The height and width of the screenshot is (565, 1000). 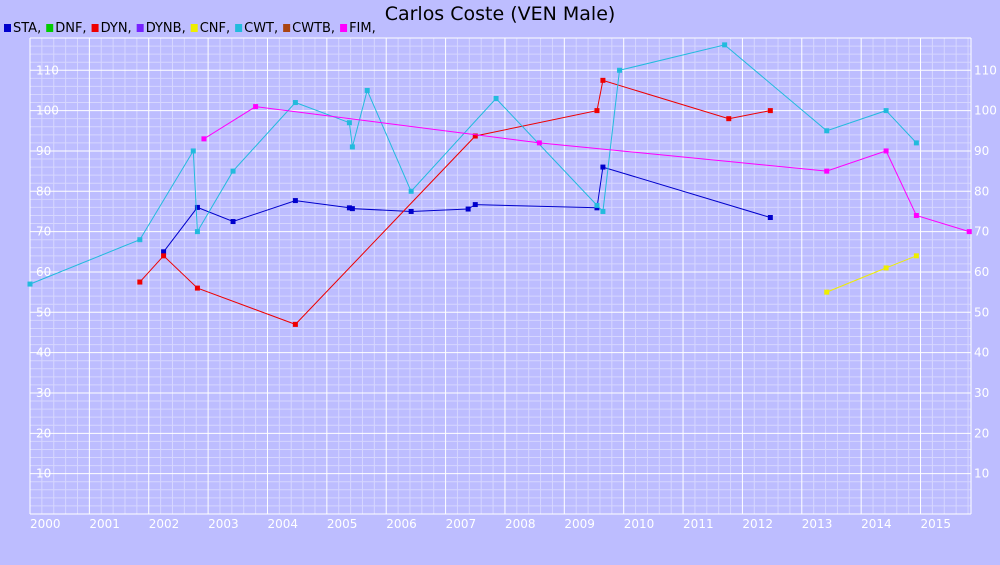 I want to click on y-tick-label-left: 30, so click(x=43, y=393).